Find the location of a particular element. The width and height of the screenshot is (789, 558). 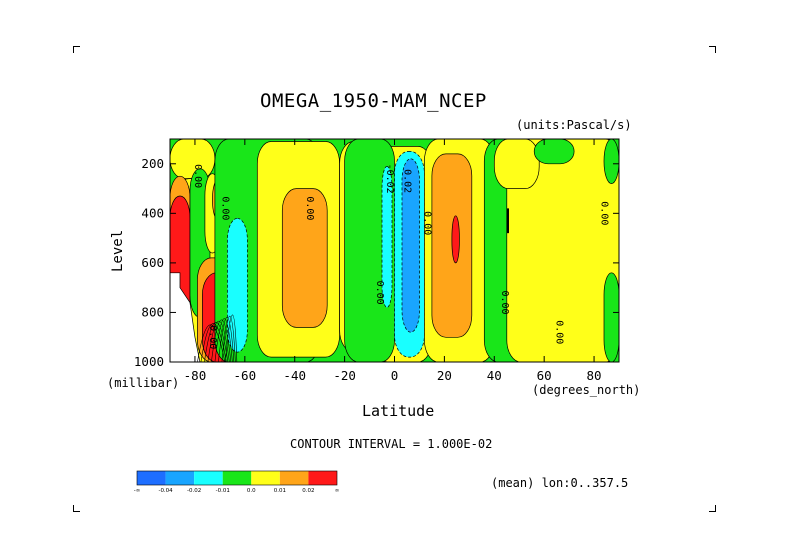

colorbar-label: 0.02 is located at coordinates (308, 491).